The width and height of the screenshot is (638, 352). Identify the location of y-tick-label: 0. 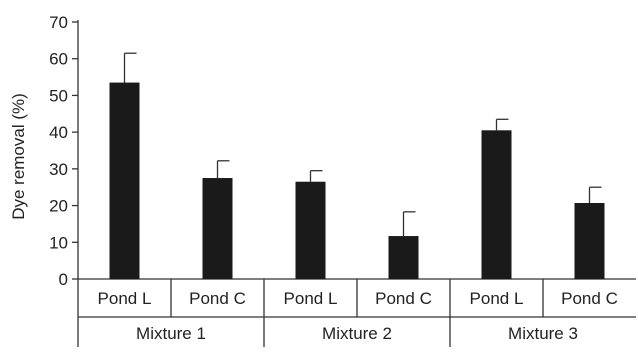
(63, 279).